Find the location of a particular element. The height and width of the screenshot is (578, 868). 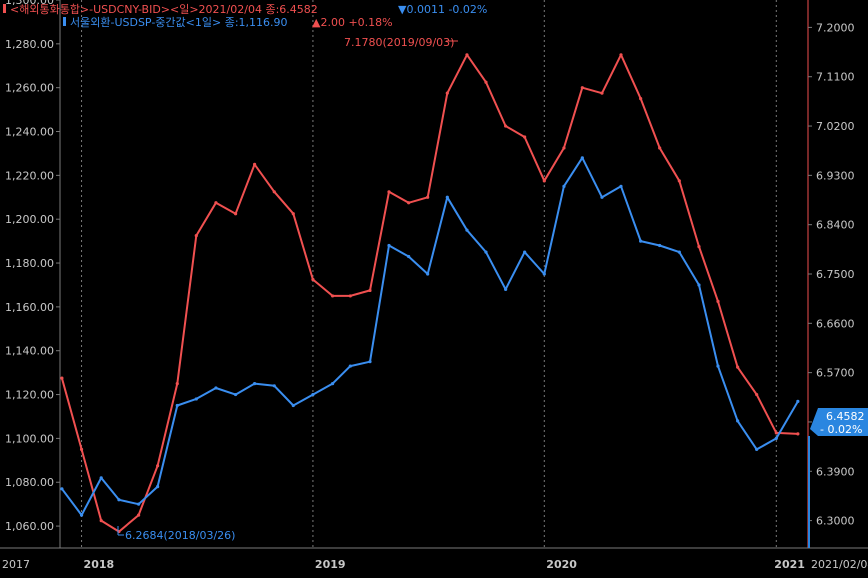

y-right-tick-label: 6.8400 is located at coordinates (835, 225).